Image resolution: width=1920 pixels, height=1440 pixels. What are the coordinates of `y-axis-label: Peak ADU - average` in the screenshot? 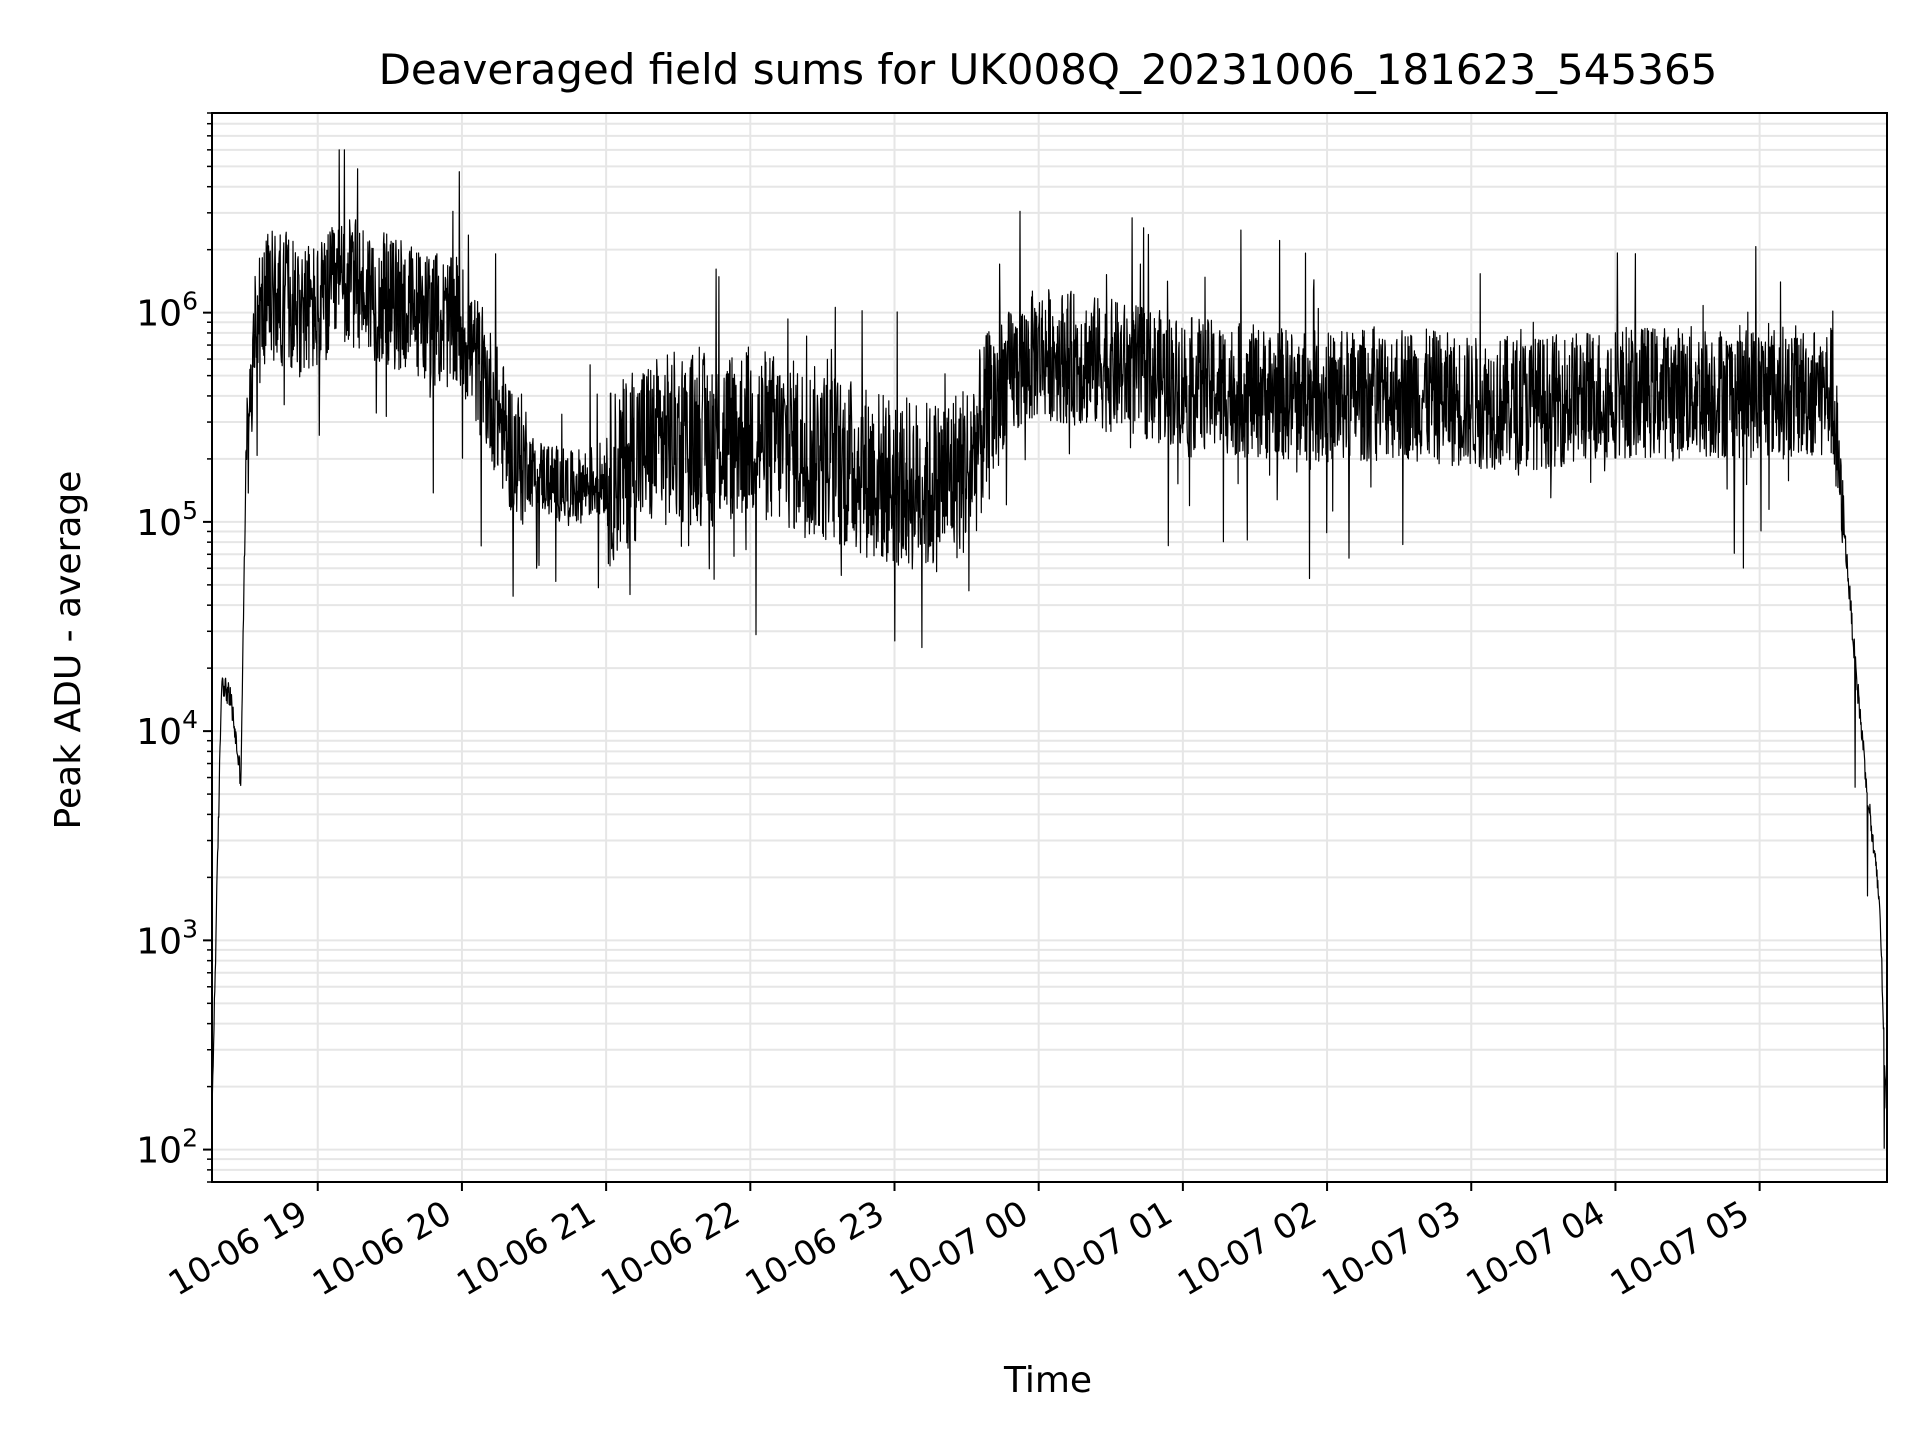 It's located at (68, 650).